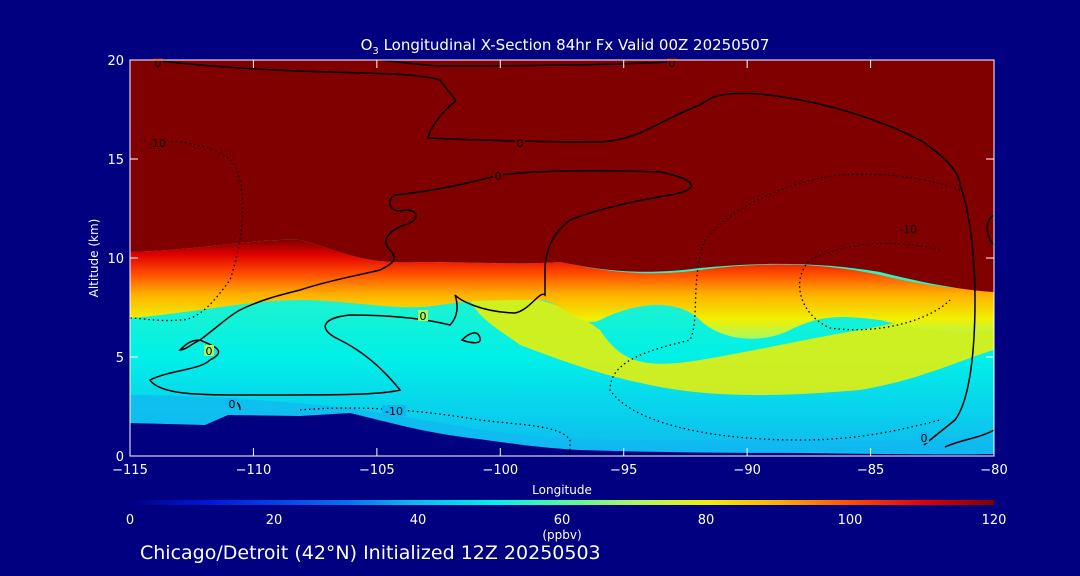 The image size is (1080, 576). Describe the element at coordinates (875, 286) in the screenshot. I see `contour-minus20-east` at that location.